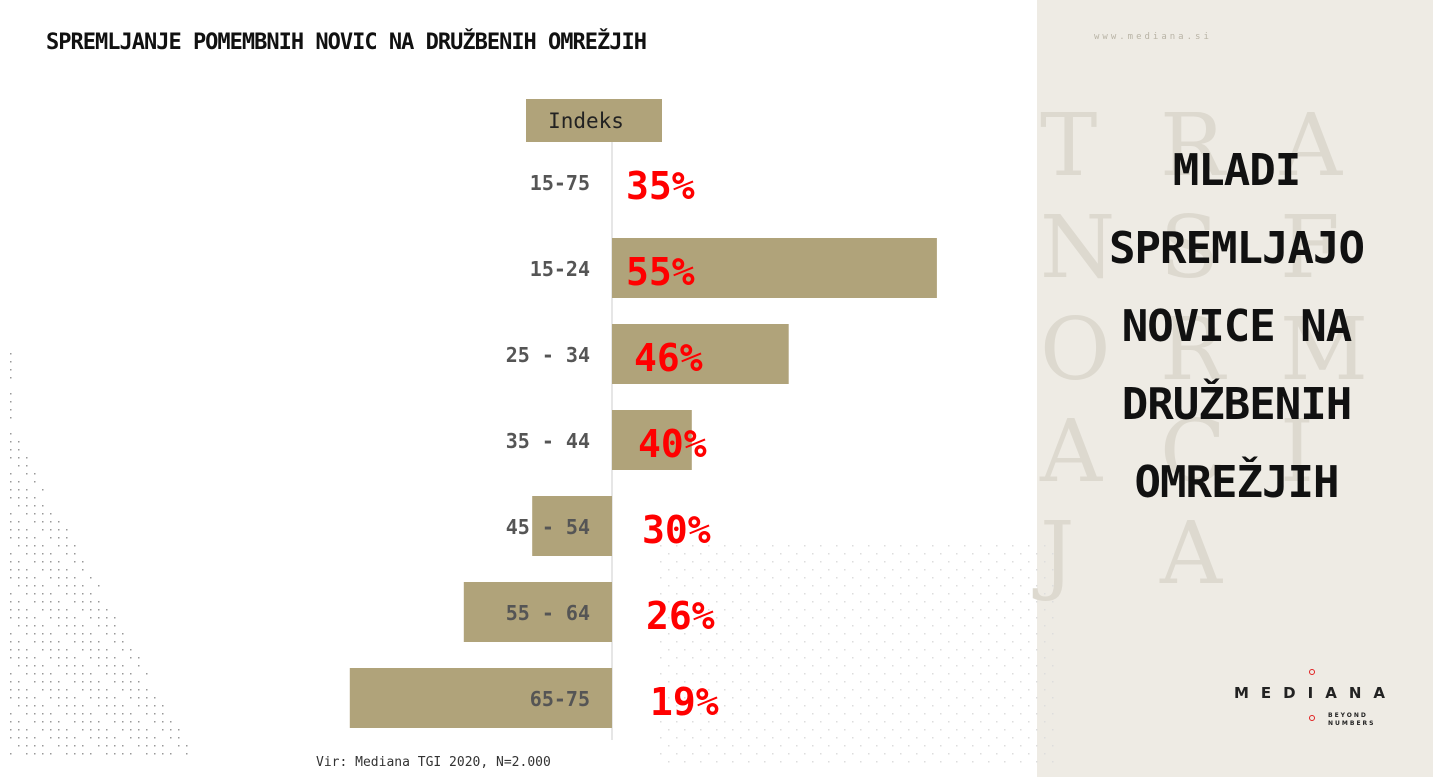  Describe the element at coordinates (1237, 482) in the screenshot. I see `headline-line: OMREŽJIH` at that location.